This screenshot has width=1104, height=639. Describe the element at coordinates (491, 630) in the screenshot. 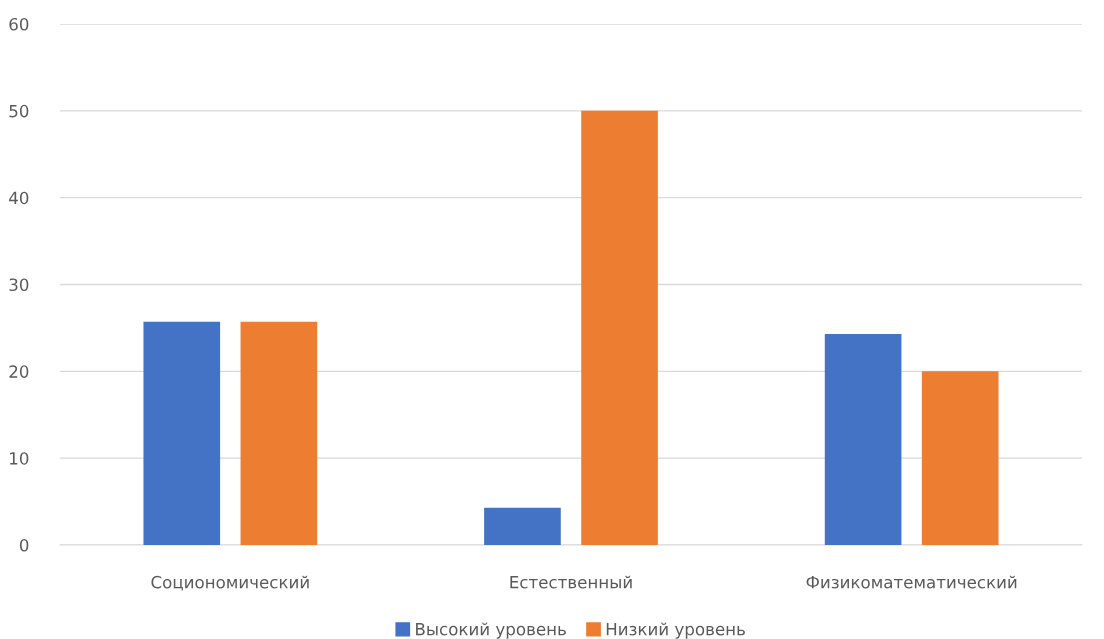

I see `legend-label: Высокий уровень` at that location.